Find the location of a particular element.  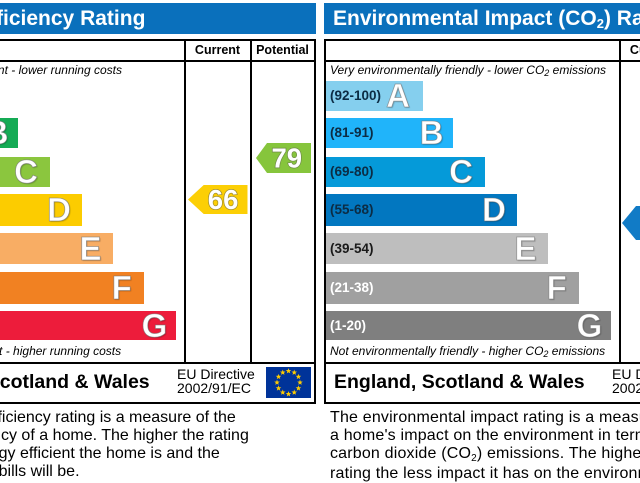

svg-text: 66 is located at coordinates (223, 199).